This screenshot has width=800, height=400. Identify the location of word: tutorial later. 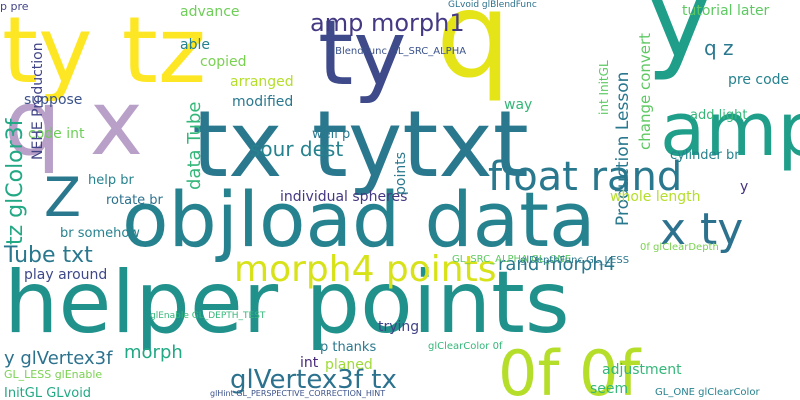
(726, 11).